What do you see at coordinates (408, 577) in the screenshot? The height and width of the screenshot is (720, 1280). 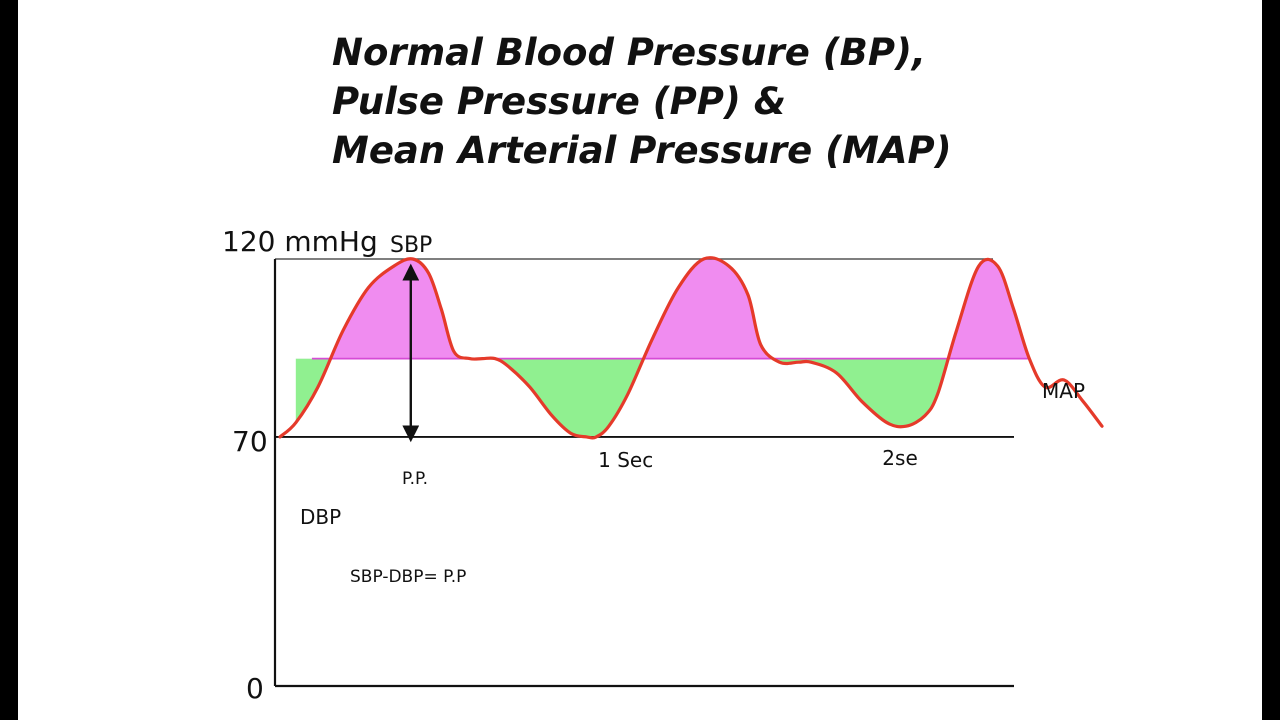 I see `label-pp-formula: SBP-DBP= P.P` at bounding box center [408, 577].